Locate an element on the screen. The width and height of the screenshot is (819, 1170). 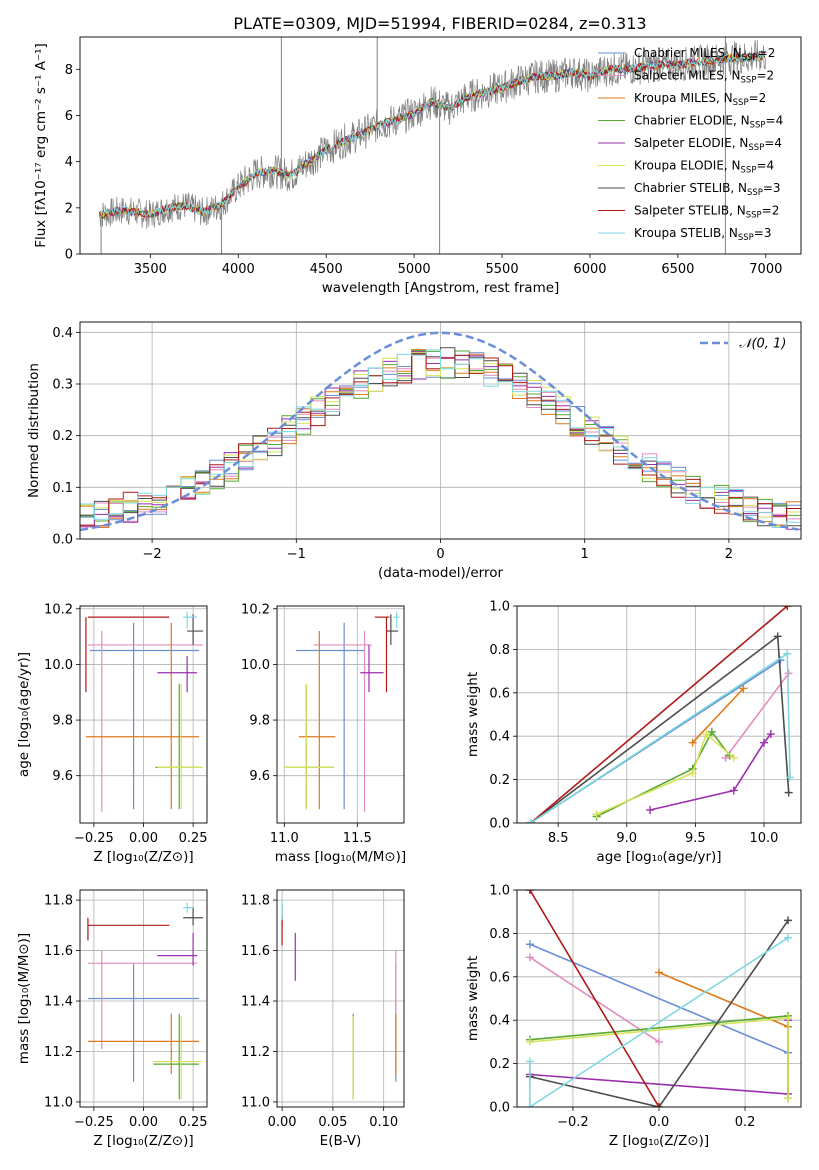
y-tick-label: 4 is located at coordinates (69, 162).